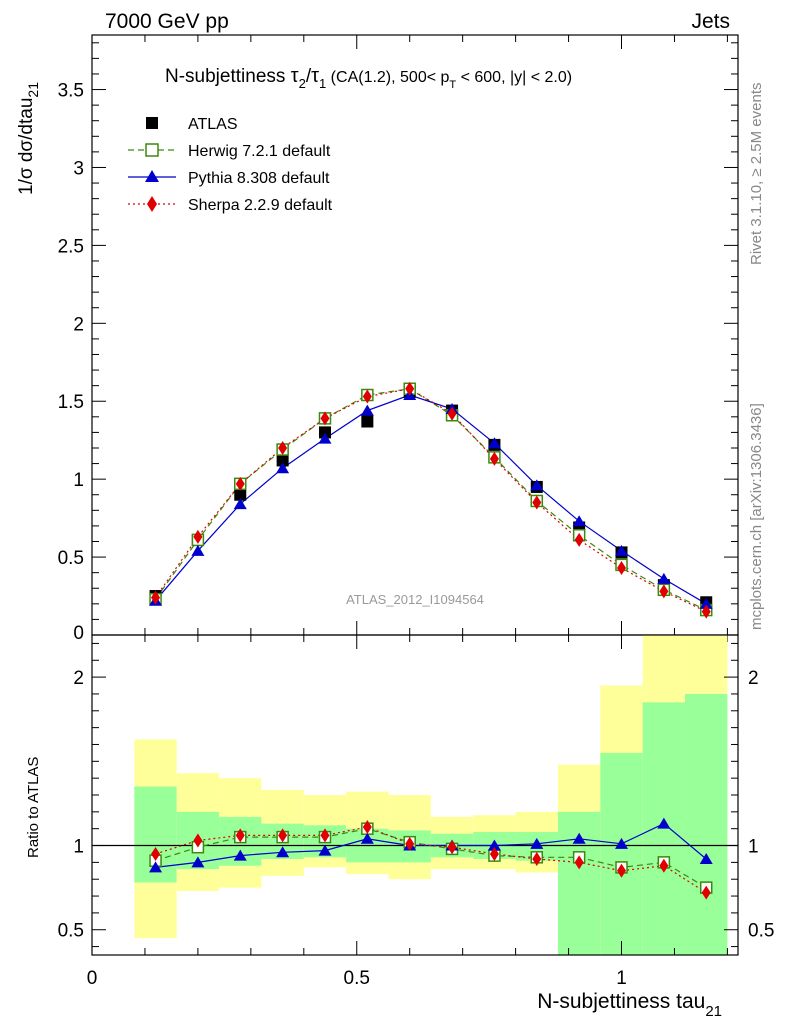 The height and width of the screenshot is (1024, 786). Describe the element at coordinates (152, 204) in the screenshot. I see `legend-marker-sherpa` at that location.